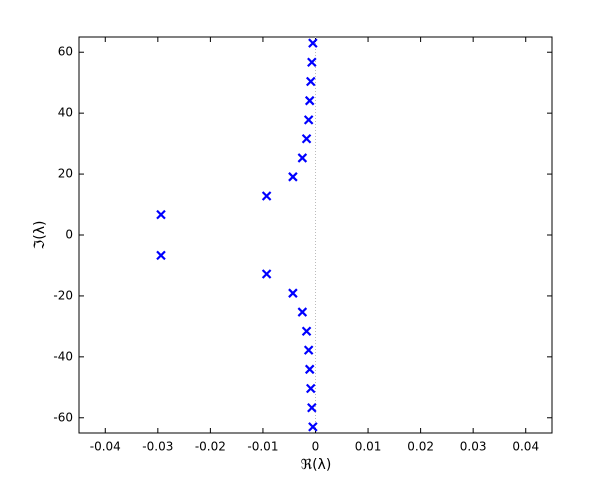  I want to click on x-tick-label: 0.04, so click(525, 447).